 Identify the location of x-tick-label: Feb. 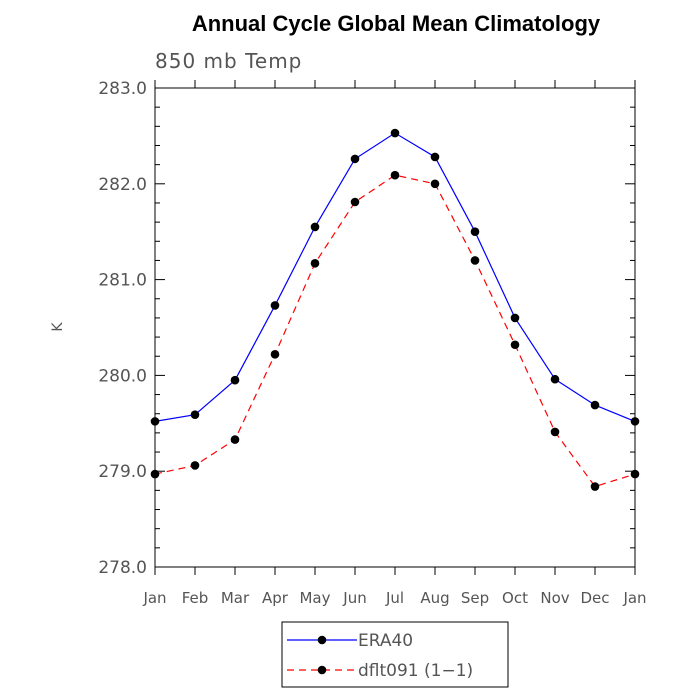
(195, 598).